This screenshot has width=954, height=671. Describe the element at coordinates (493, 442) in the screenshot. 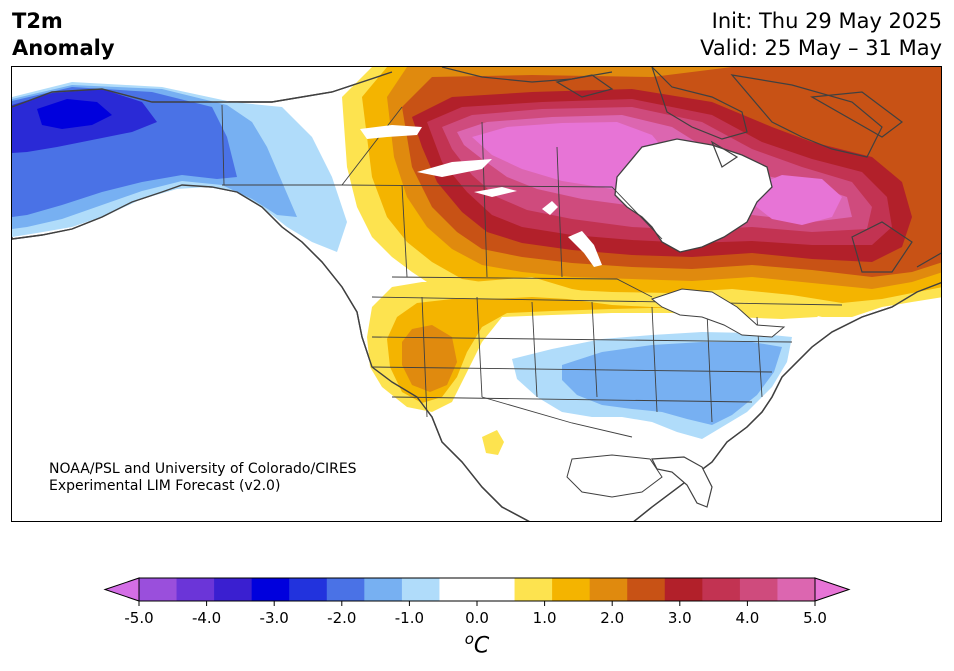

I see `anomaly-yellow-mexico` at that location.